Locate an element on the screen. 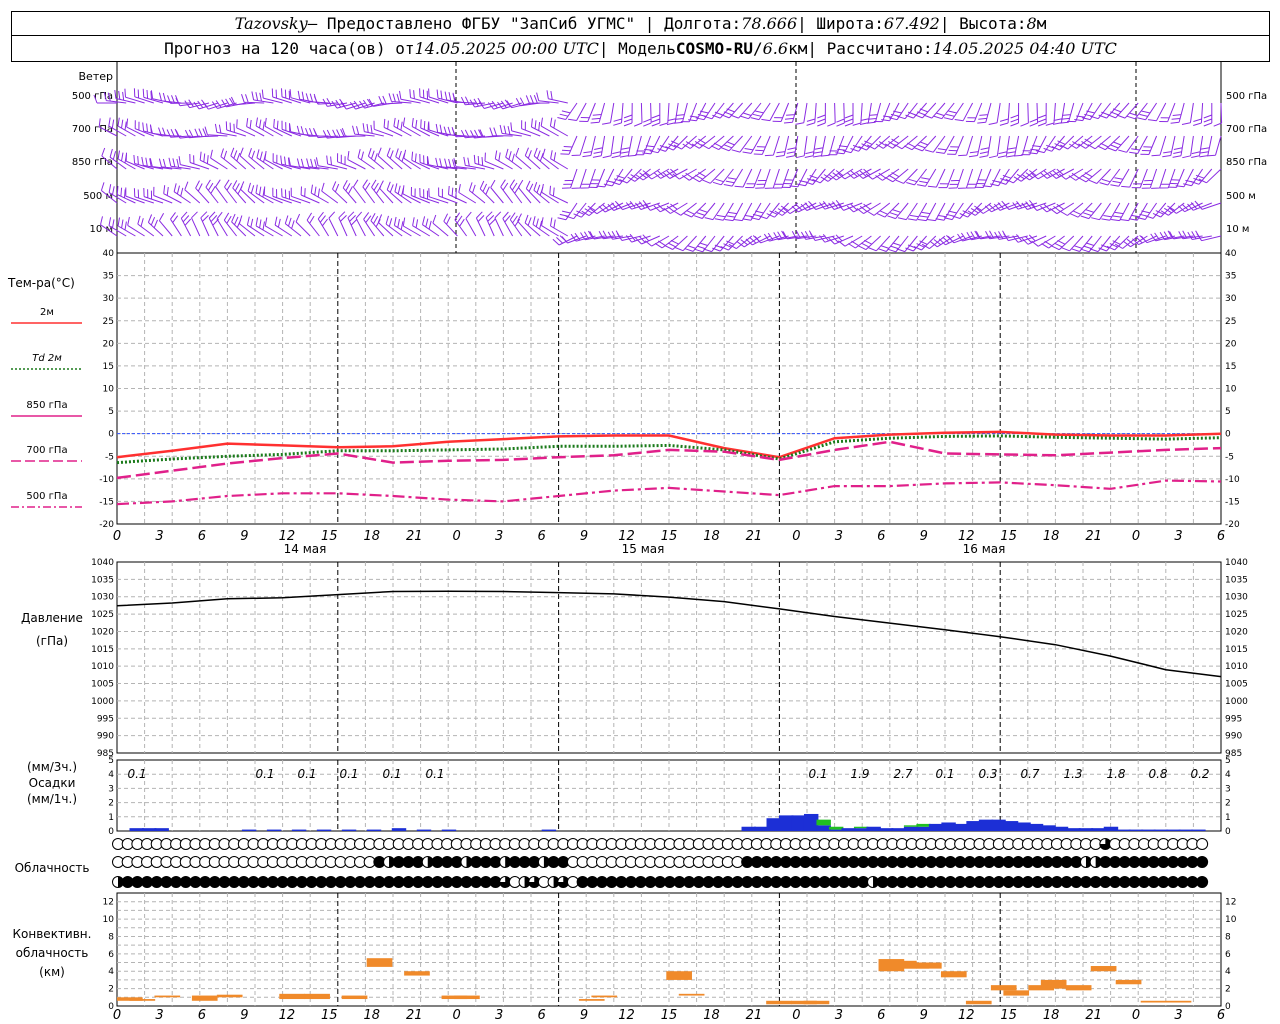 Image resolution: width=1280 pixels, height=1024 pixels. time-tick-label-bottom: 15 is located at coordinates (329, 1015).